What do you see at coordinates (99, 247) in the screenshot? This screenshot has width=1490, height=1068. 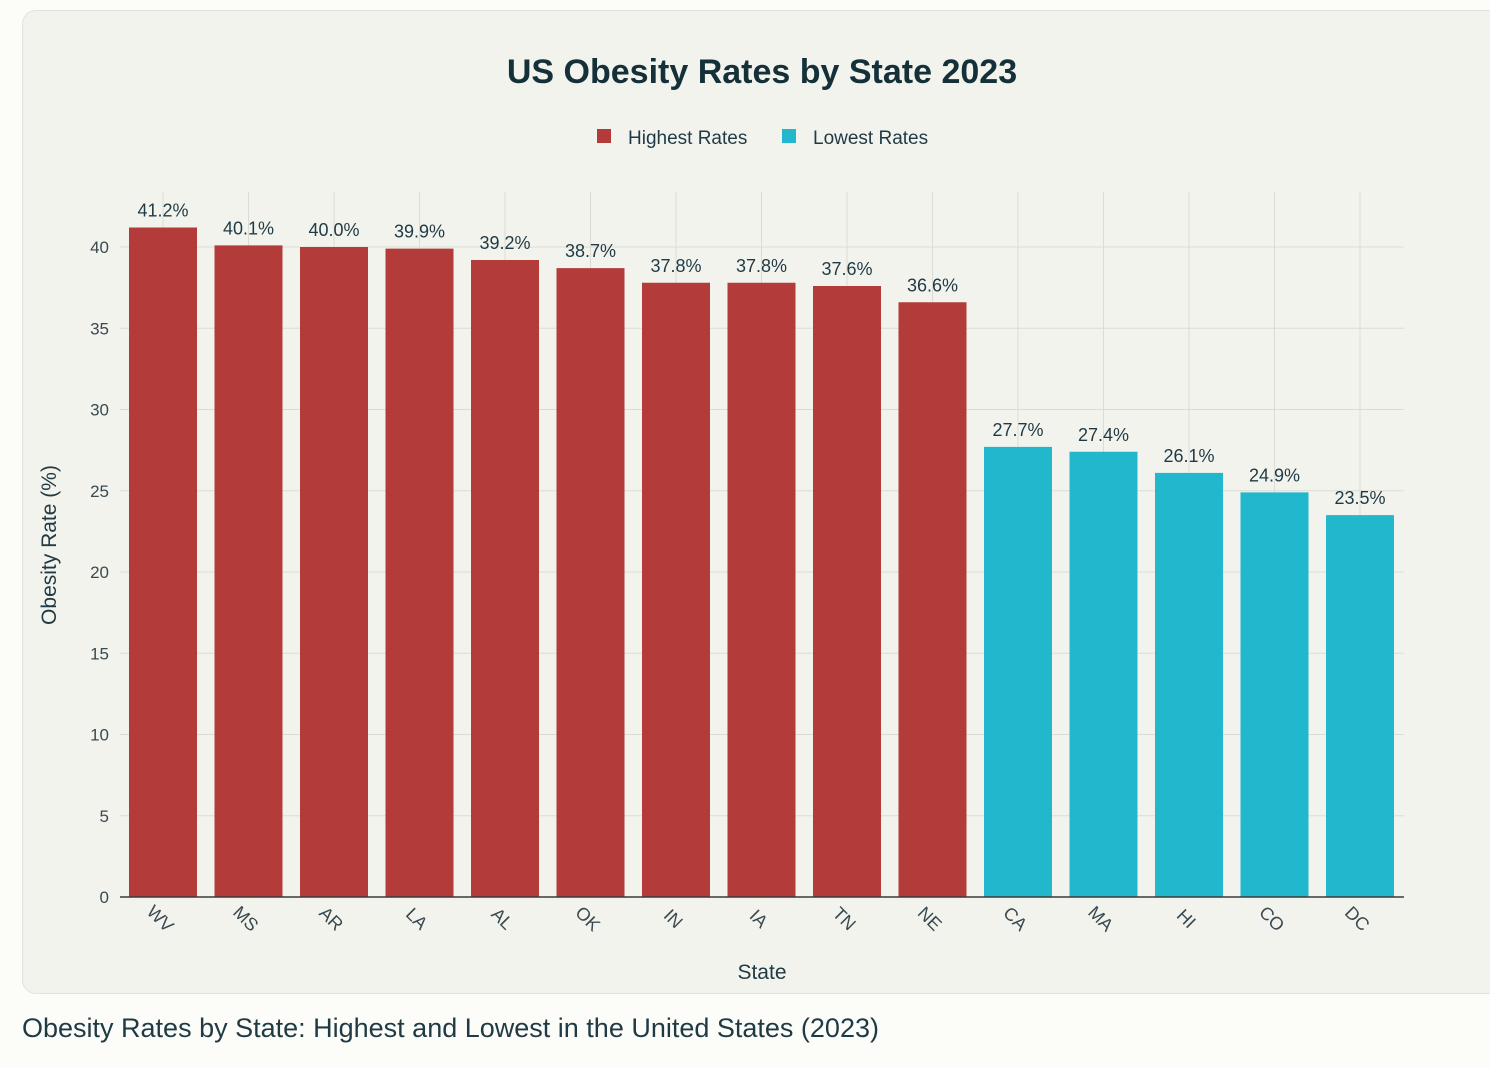 I see `y-tick-label: 40` at bounding box center [99, 247].